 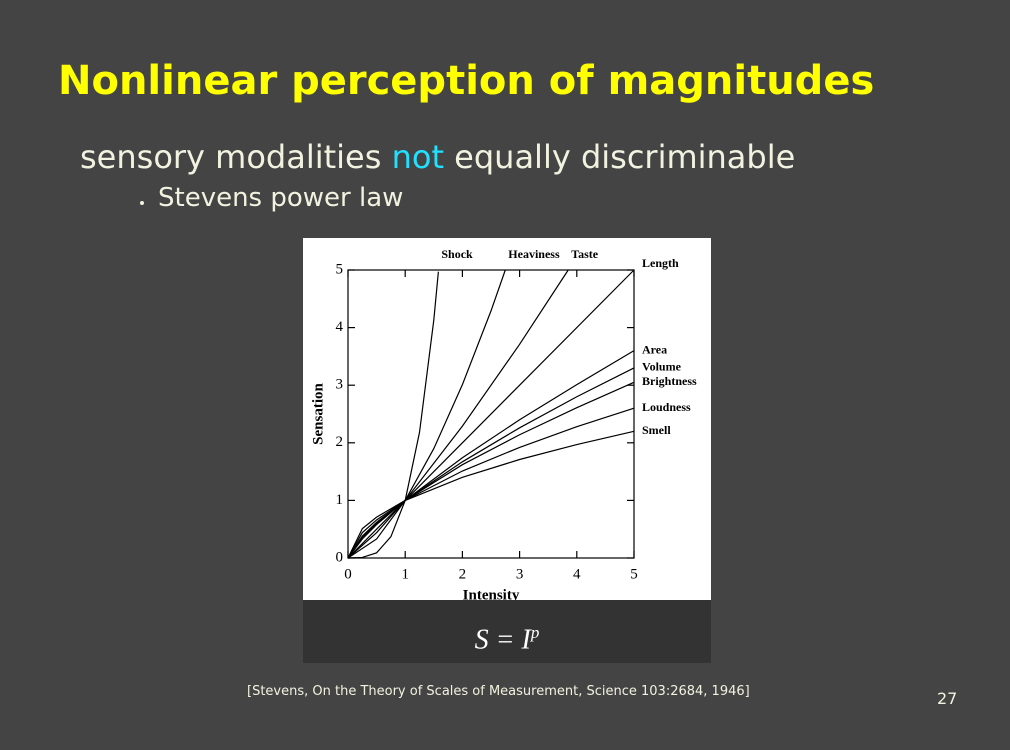 What do you see at coordinates (340, 385) in the screenshot?
I see `y-tick-label: 3` at bounding box center [340, 385].